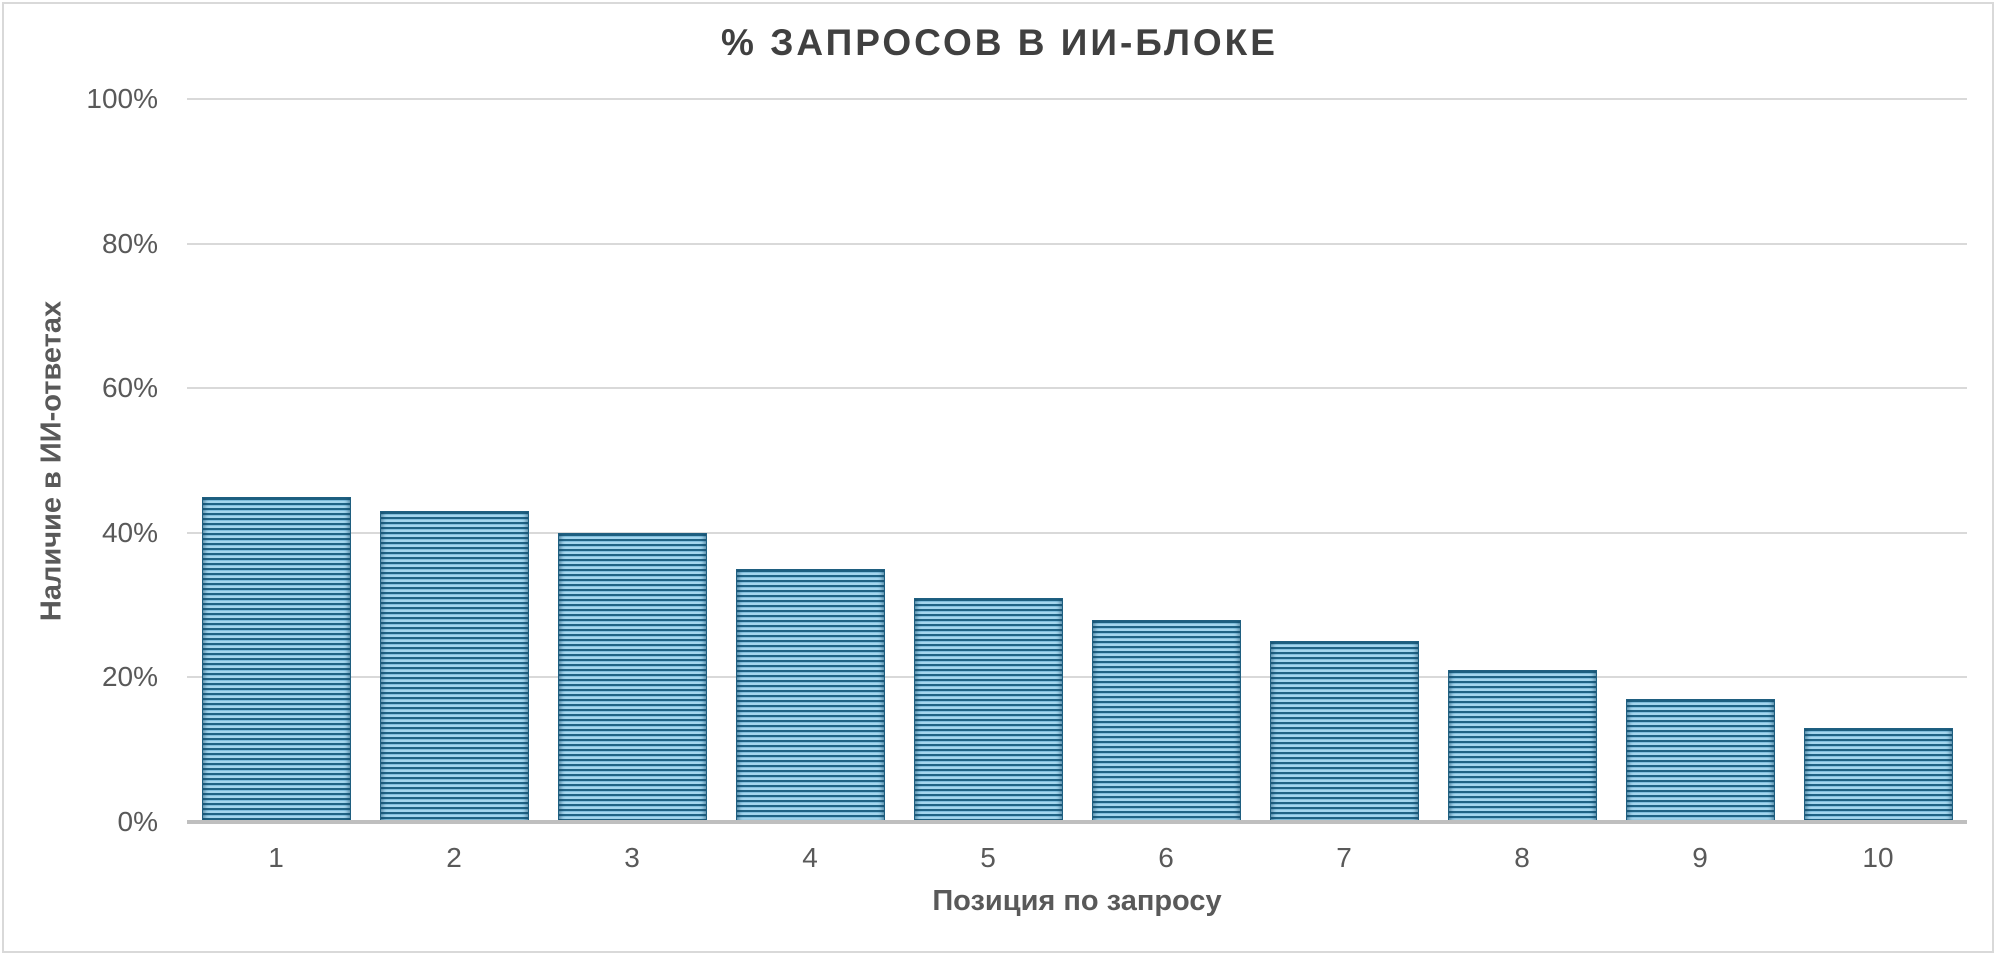 This screenshot has width=1999, height=959. What do you see at coordinates (129, 243) in the screenshot?
I see `y-tick-label: 80%` at bounding box center [129, 243].